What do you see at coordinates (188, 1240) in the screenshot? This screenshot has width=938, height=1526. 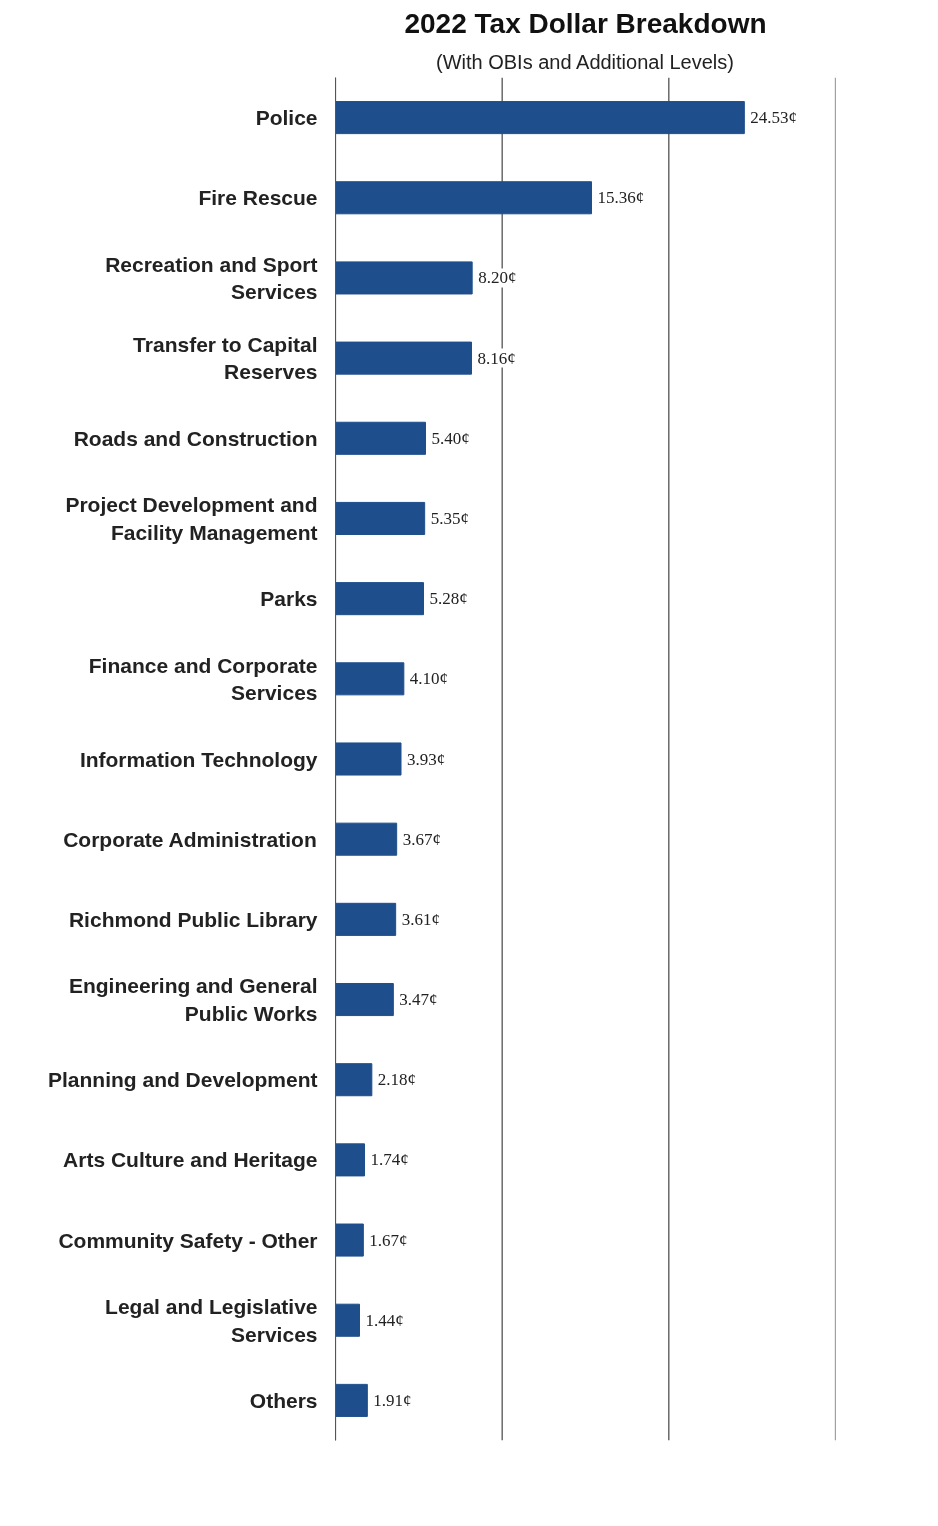 I see `y-tick-label: Community Safety - Other` at bounding box center [188, 1240].